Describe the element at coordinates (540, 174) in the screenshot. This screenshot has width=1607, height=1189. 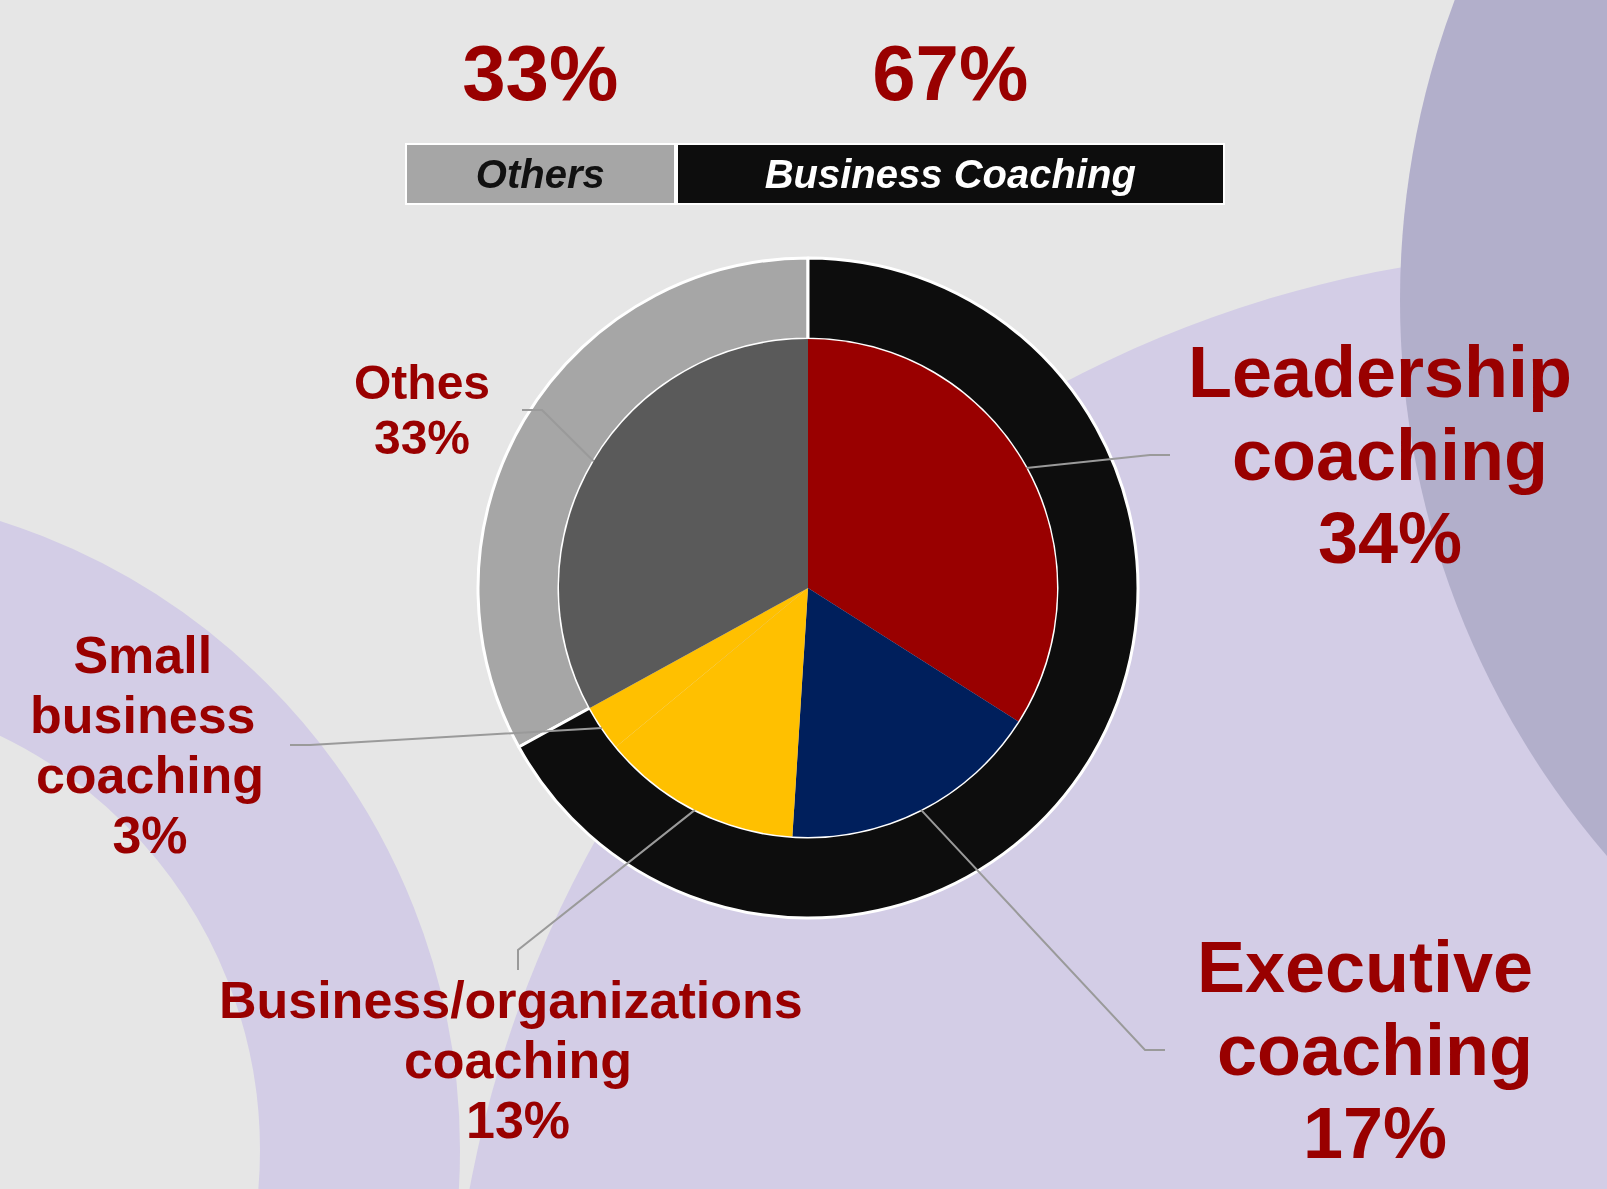
I see `slice-label: Others` at that location.